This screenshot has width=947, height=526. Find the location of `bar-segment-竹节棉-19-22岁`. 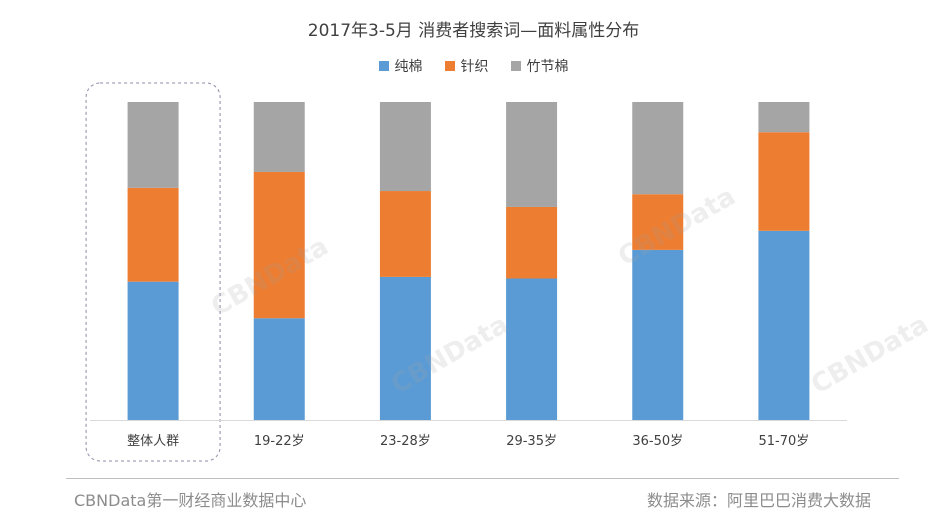

bar-segment-竹节棉-19-22岁 is located at coordinates (279, 137).